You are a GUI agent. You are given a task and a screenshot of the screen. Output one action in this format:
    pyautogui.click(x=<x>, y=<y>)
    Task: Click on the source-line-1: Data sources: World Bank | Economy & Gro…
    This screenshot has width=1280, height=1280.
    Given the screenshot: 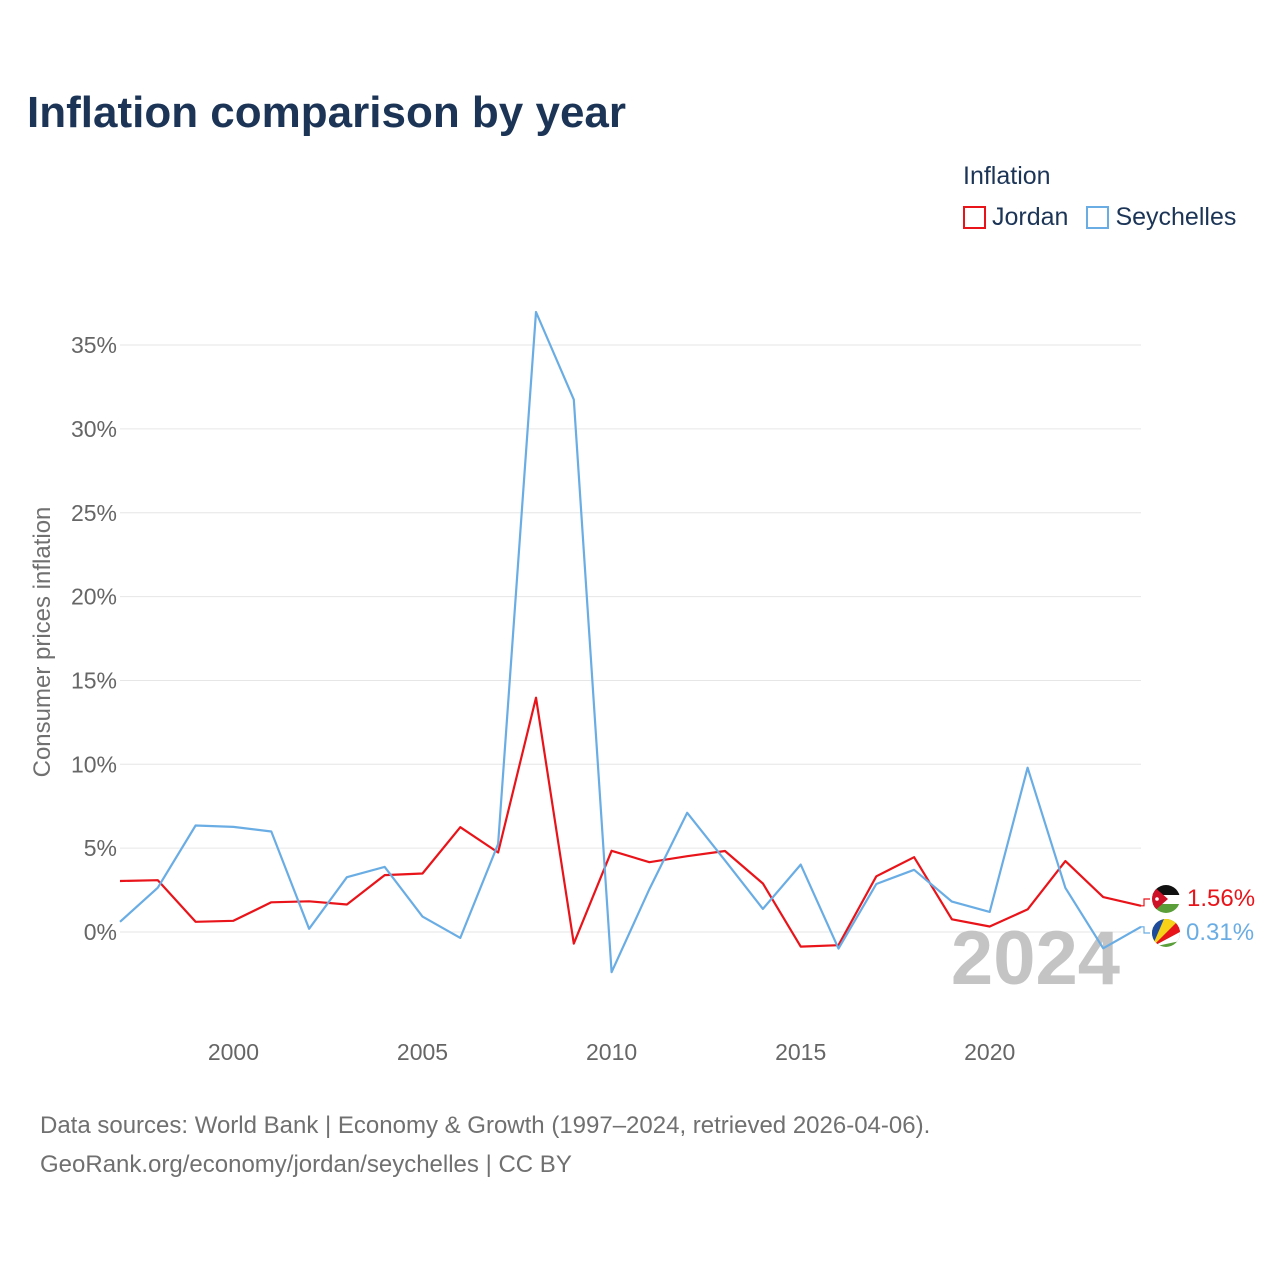 What is the action you would take?
    pyautogui.click(x=485, y=1125)
    